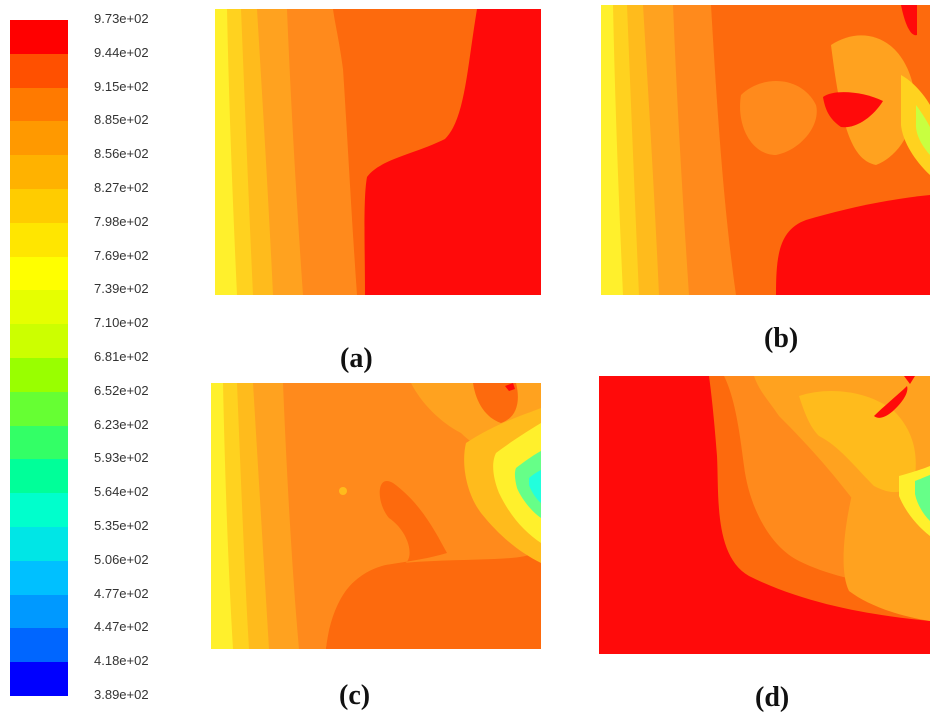 The image size is (930, 715). Describe the element at coordinates (778, 118) in the screenshot. I see `band-orange-mid` at that location.